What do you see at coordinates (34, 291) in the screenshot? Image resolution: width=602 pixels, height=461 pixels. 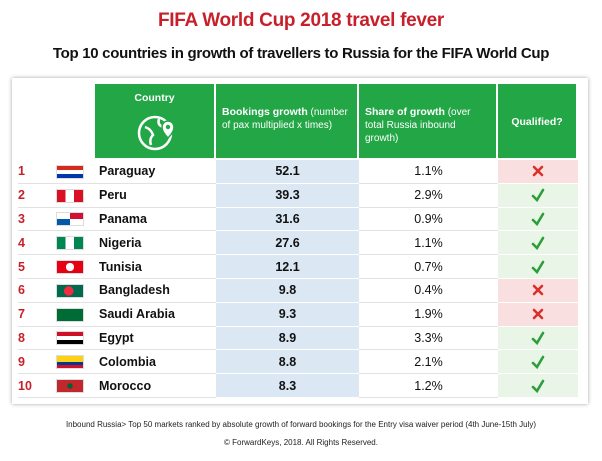 I see `rank: 6` at bounding box center [34, 291].